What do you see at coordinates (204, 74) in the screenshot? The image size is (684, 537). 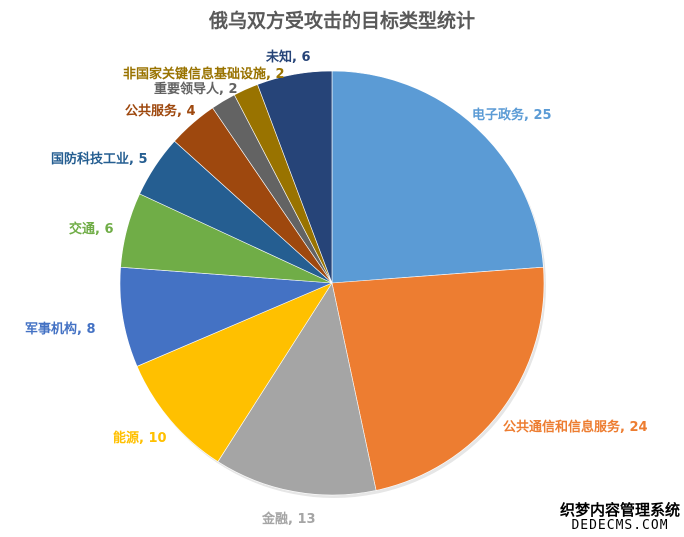 I see `data-label: 非国家关键信息基础设施, 2` at bounding box center [204, 74].